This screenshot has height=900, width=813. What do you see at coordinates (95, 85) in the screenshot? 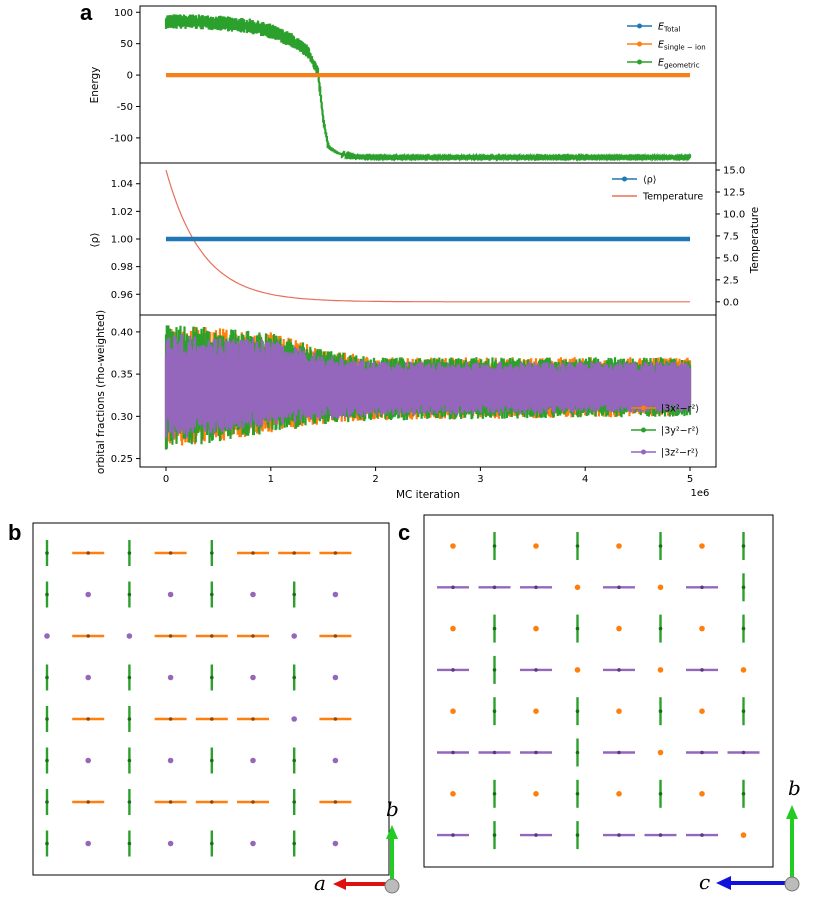
I see `energy-ylabel: Energy` at bounding box center [95, 85].